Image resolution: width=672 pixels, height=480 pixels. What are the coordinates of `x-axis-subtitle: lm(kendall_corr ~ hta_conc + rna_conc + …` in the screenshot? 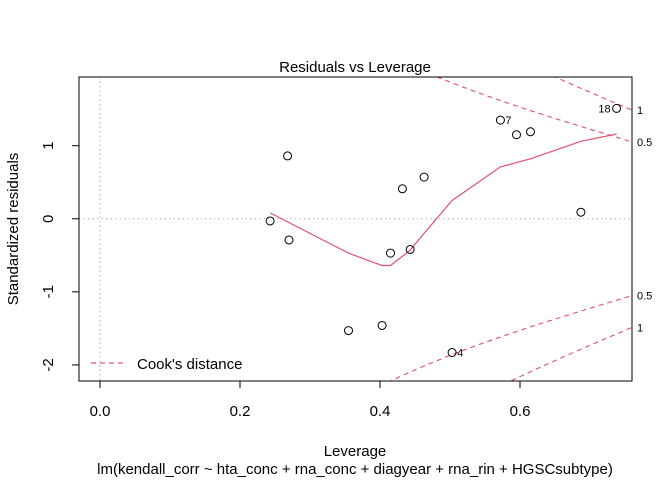 It's located at (355, 469).